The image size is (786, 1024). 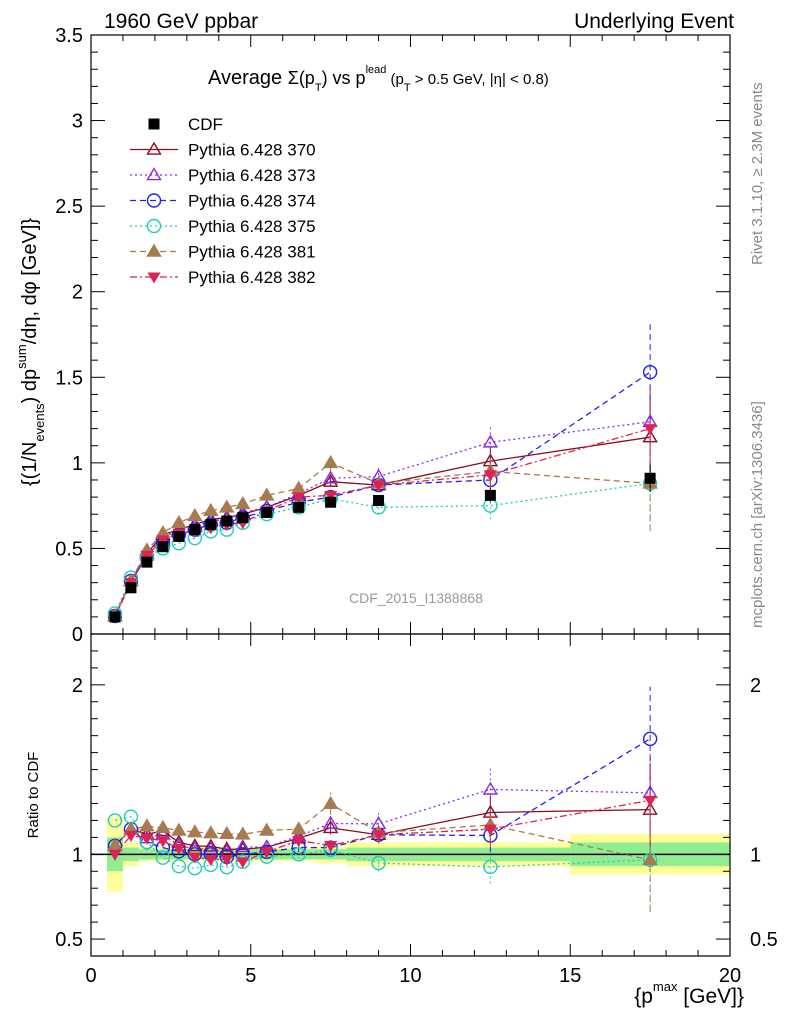 What do you see at coordinates (30, 352) in the screenshot?
I see `y-axis-label: {(1/Nevents) dpsum/dη, dφ [GeV]}` at bounding box center [30, 352].